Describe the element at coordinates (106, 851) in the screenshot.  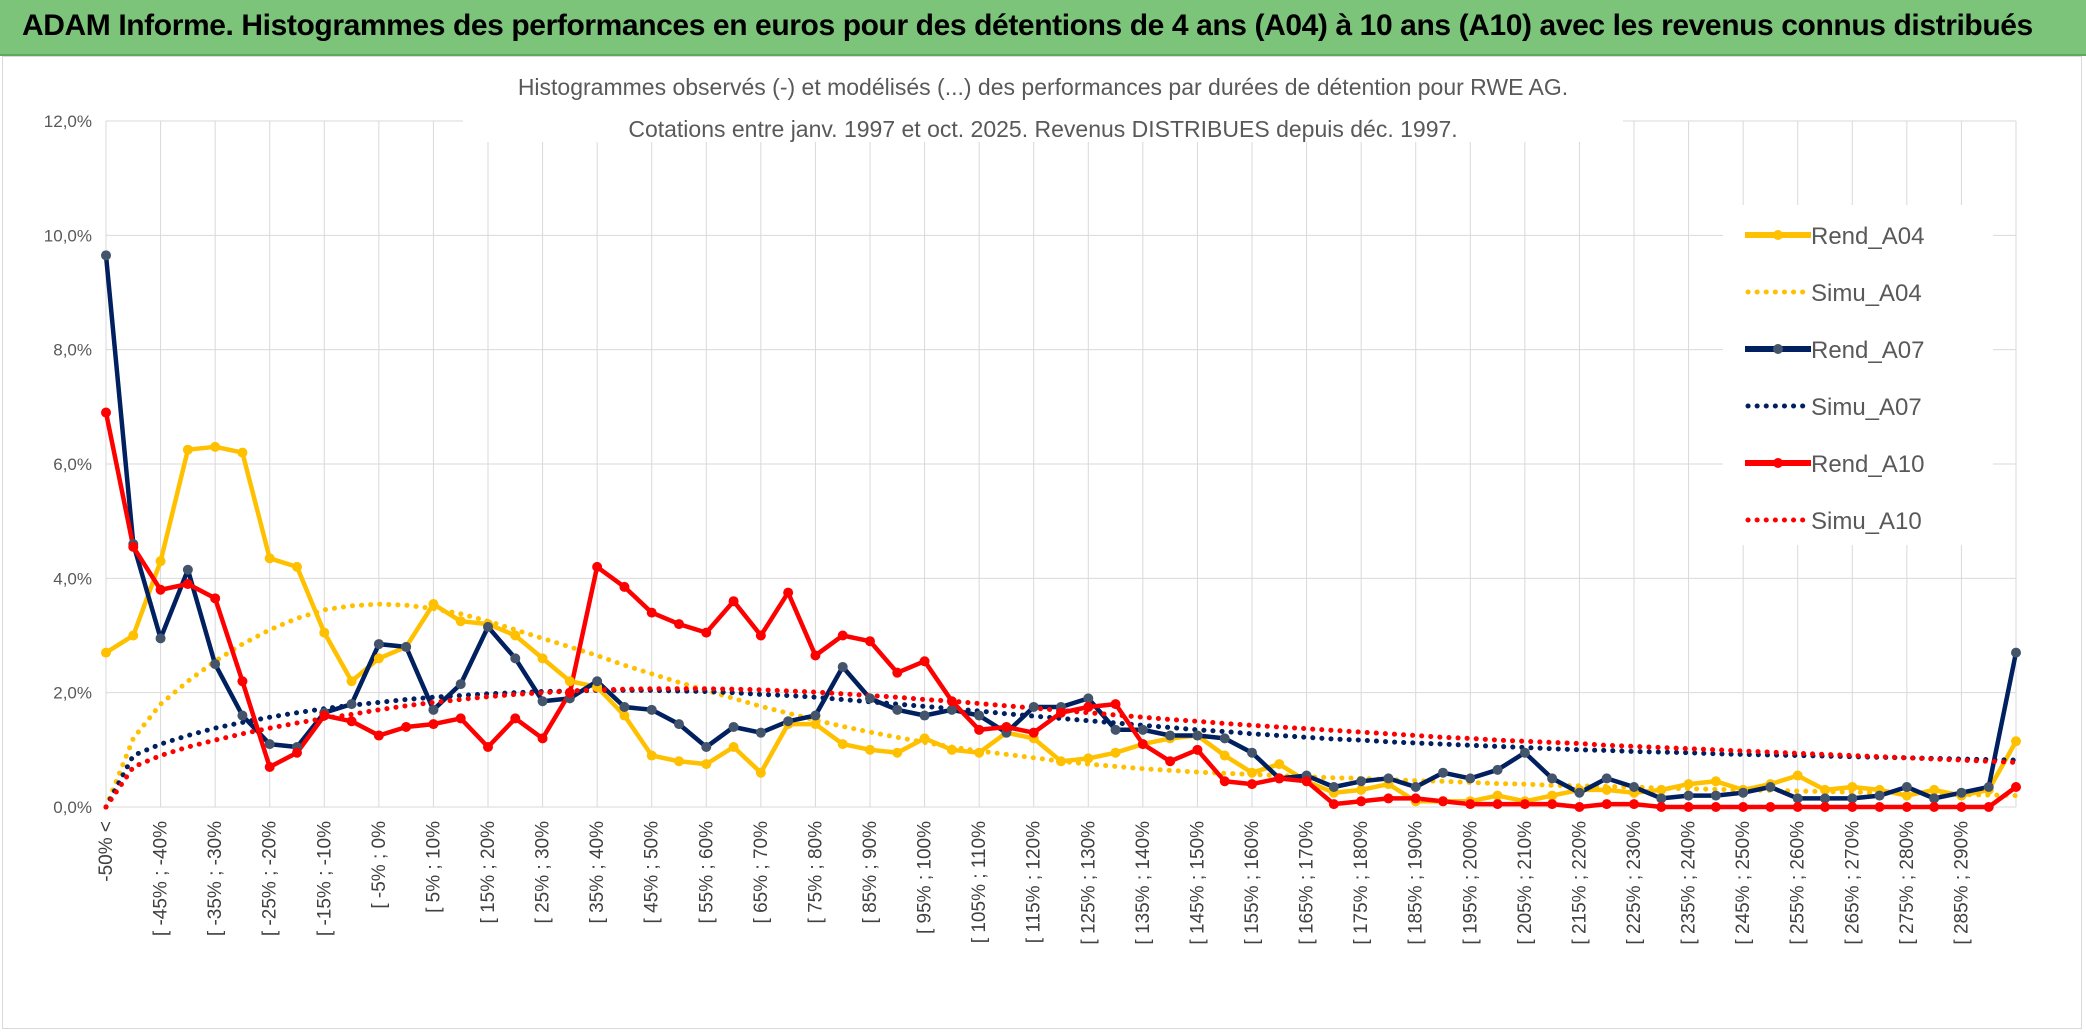
I see `x-tick-label: -50% <` at that location.